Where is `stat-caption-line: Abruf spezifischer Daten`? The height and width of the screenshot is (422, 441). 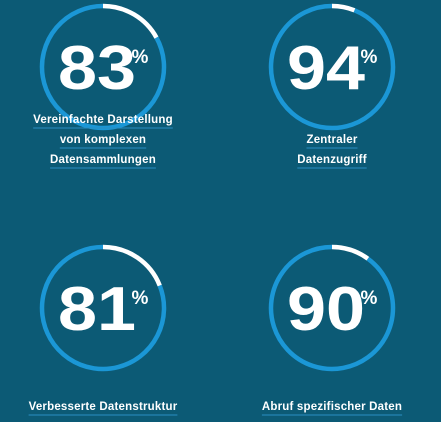
stat-caption-line: Abruf spezifischer Daten is located at coordinates (332, 407).